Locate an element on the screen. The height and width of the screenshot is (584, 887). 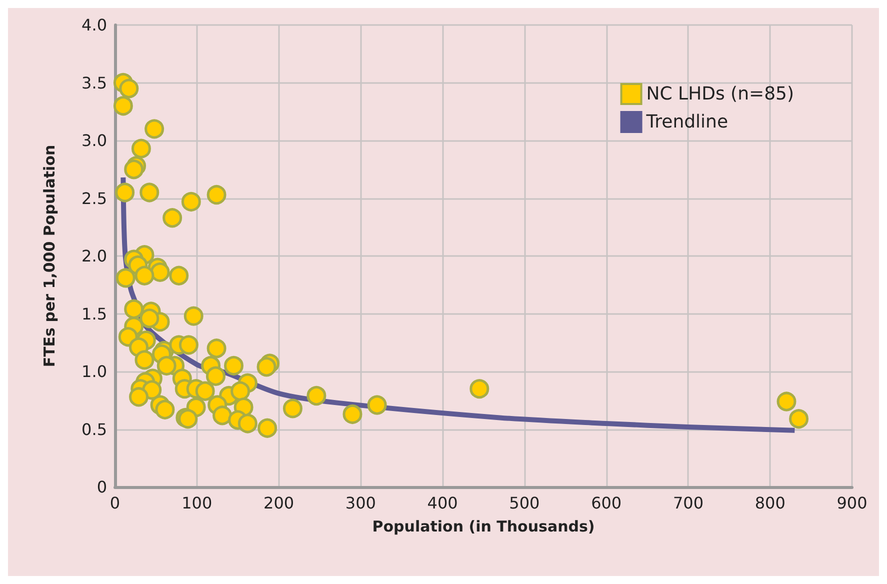
x-tick-label: 600 is located at coordinates (606, 503).